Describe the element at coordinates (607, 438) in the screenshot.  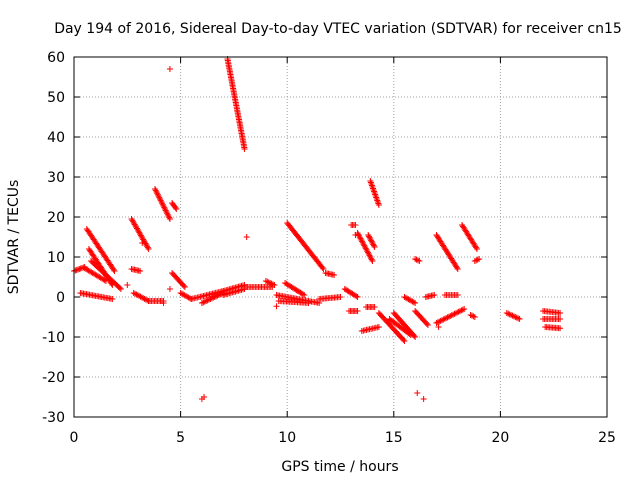
I see `x-tick-label: 25` at that location.